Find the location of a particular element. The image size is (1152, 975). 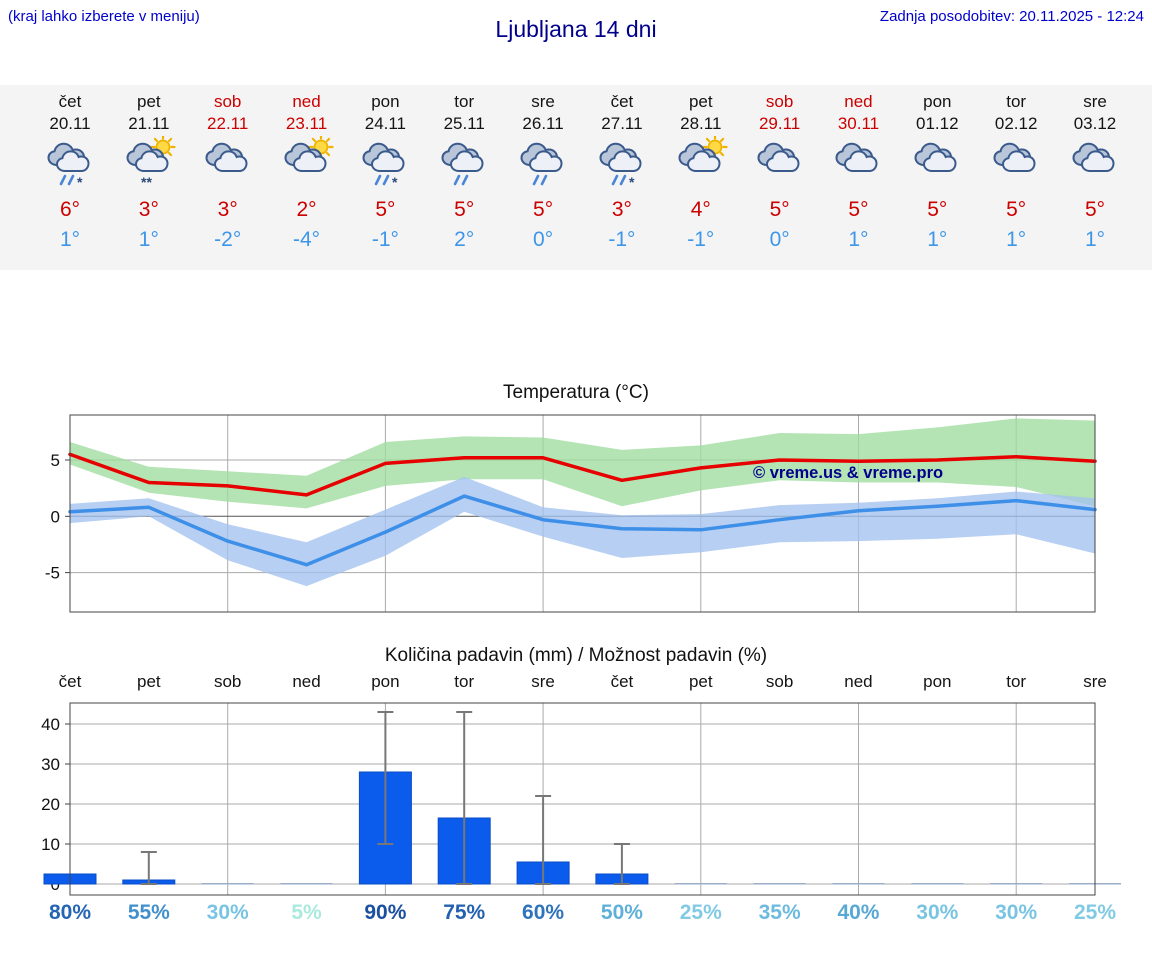

sun-cloud-snow-icon: ** is located at coordinates (149, 162).